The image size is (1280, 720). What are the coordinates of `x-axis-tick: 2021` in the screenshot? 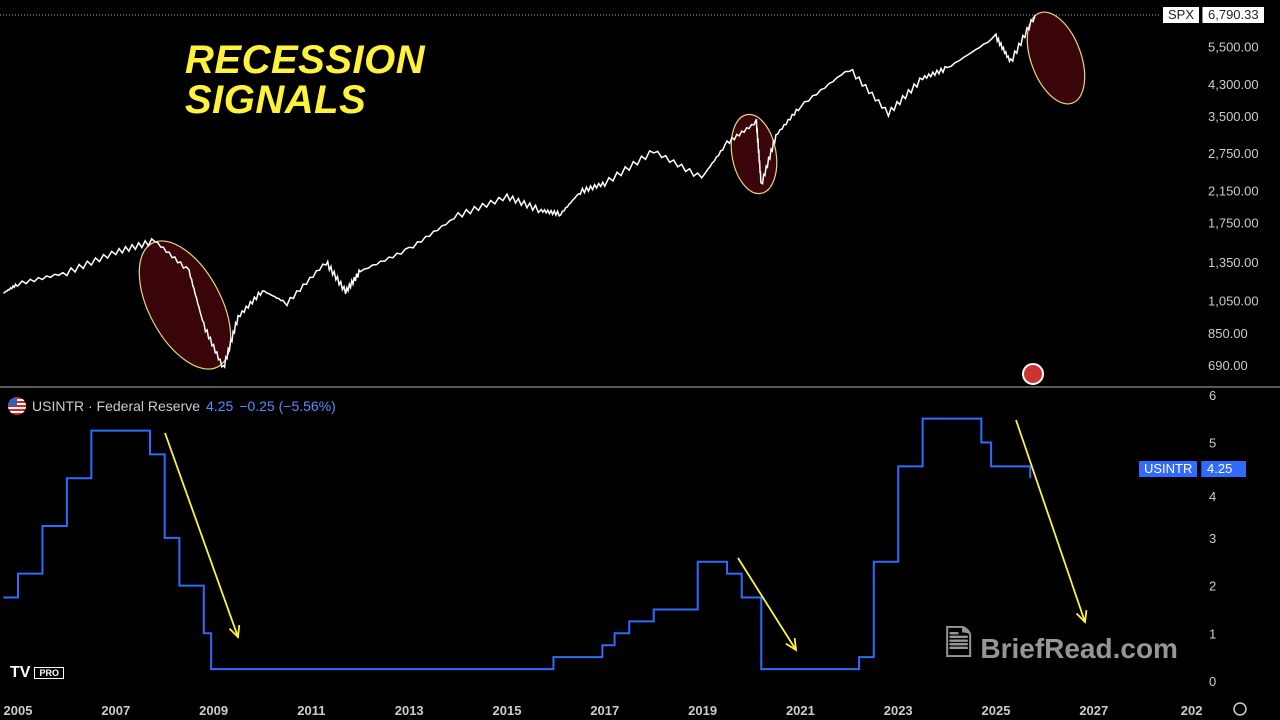 It's located at (800, 710).